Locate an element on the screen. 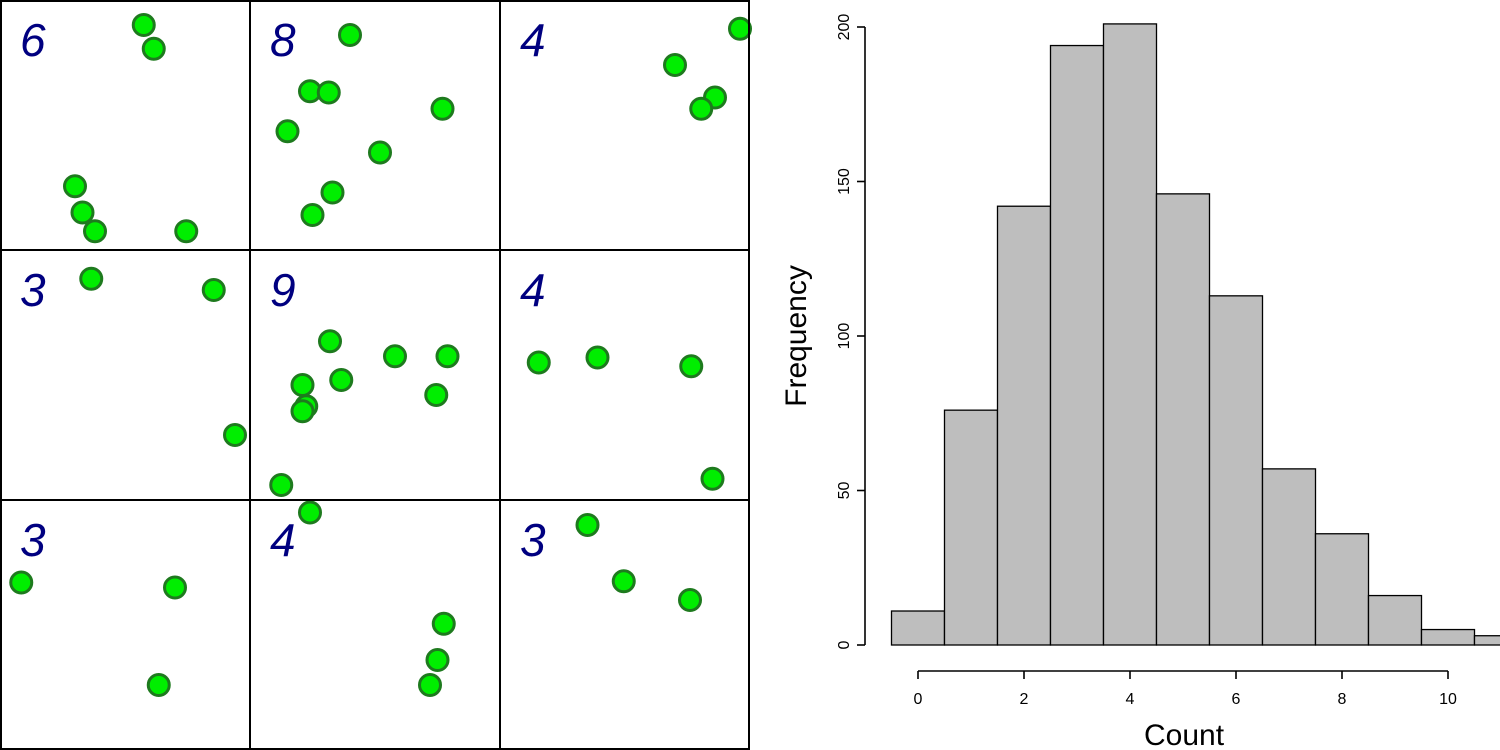 Image resolution: width=1500 pixels, height=750 pixels. x-tick-label: 0 is located at coordinates (918, 699).